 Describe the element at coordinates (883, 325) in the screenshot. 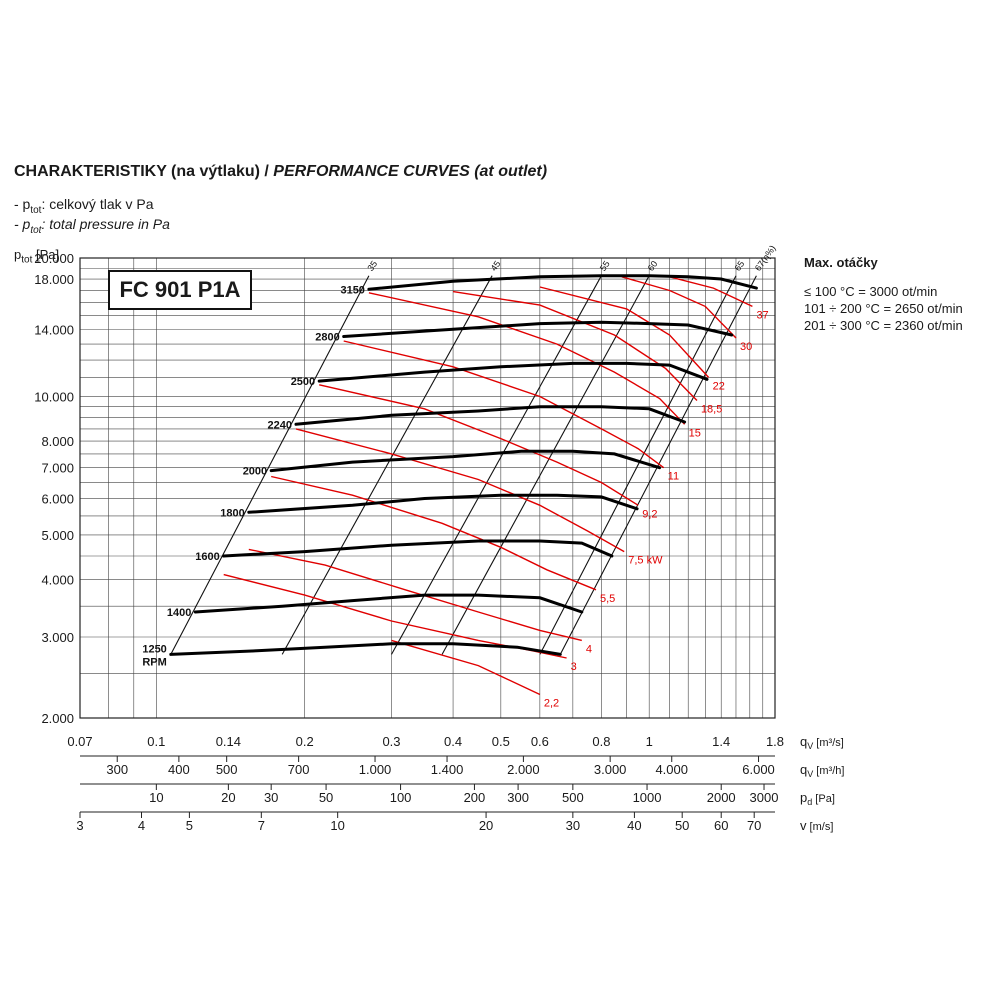

I see `max-speed-line: 201 ÷ 300 °C = 2360 ot/min` at that location.